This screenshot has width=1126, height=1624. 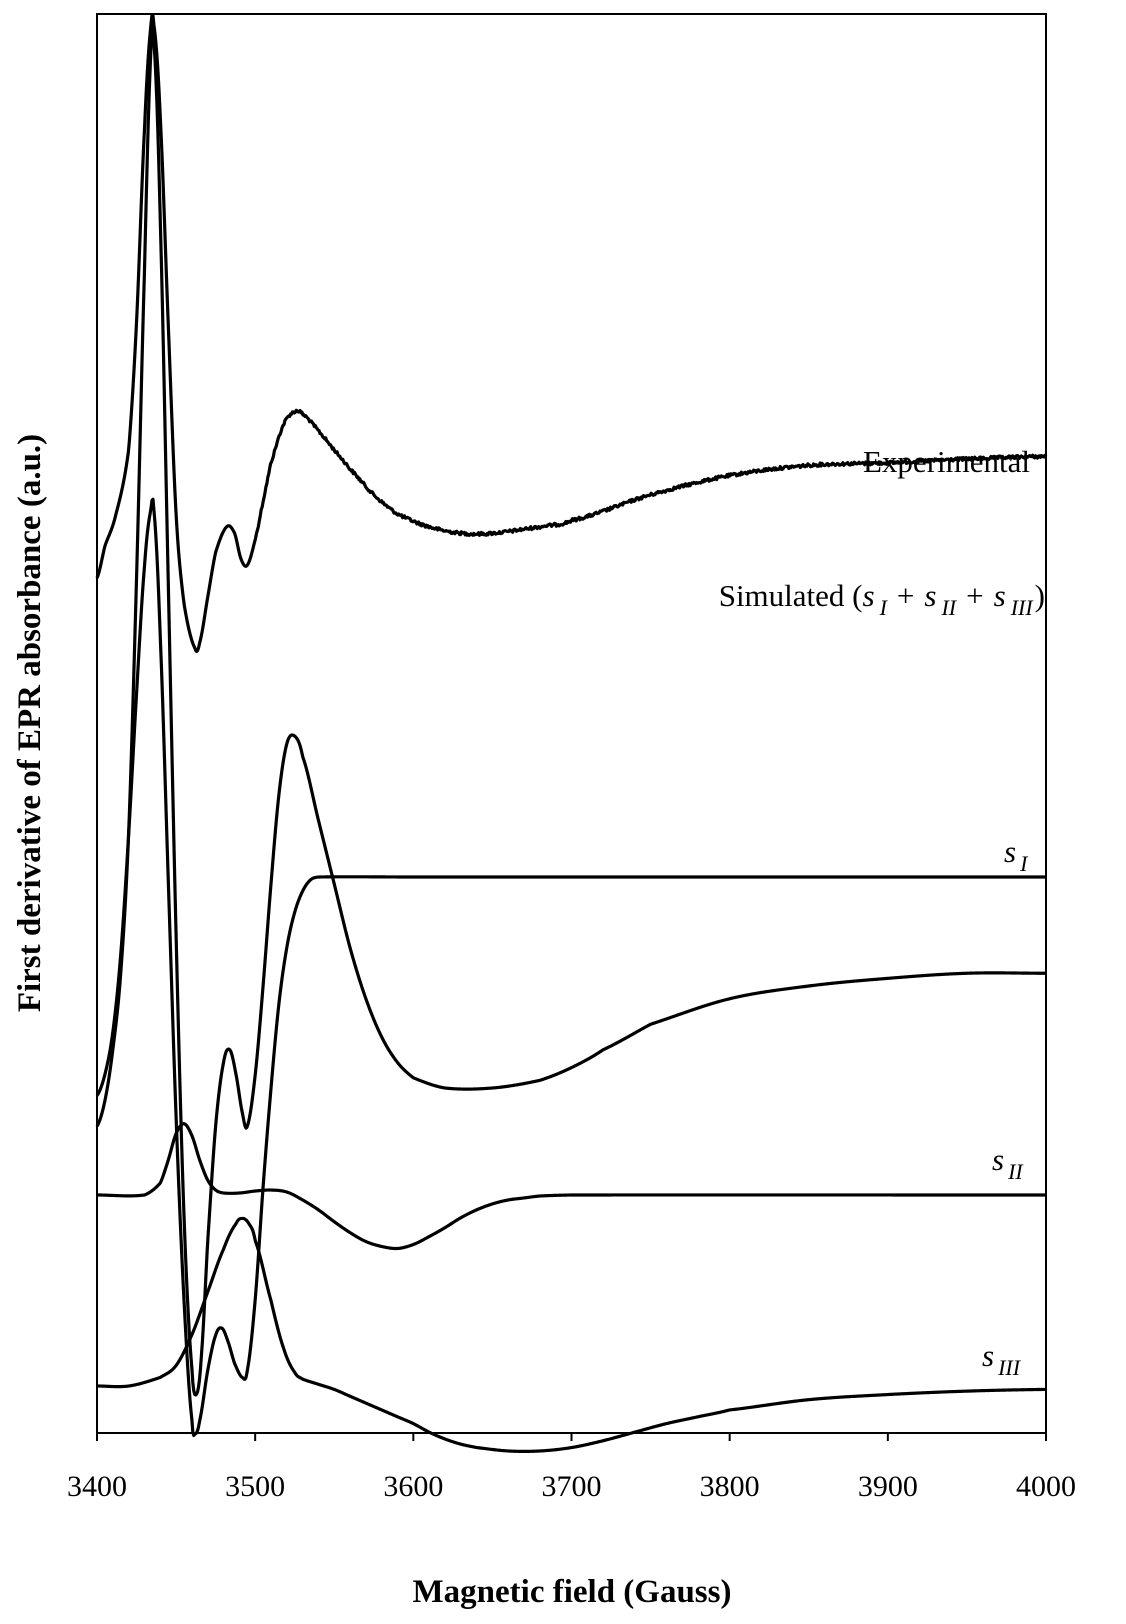 I want to click on x-tick-label-3700: 3700, so click(x=572, y=1486).